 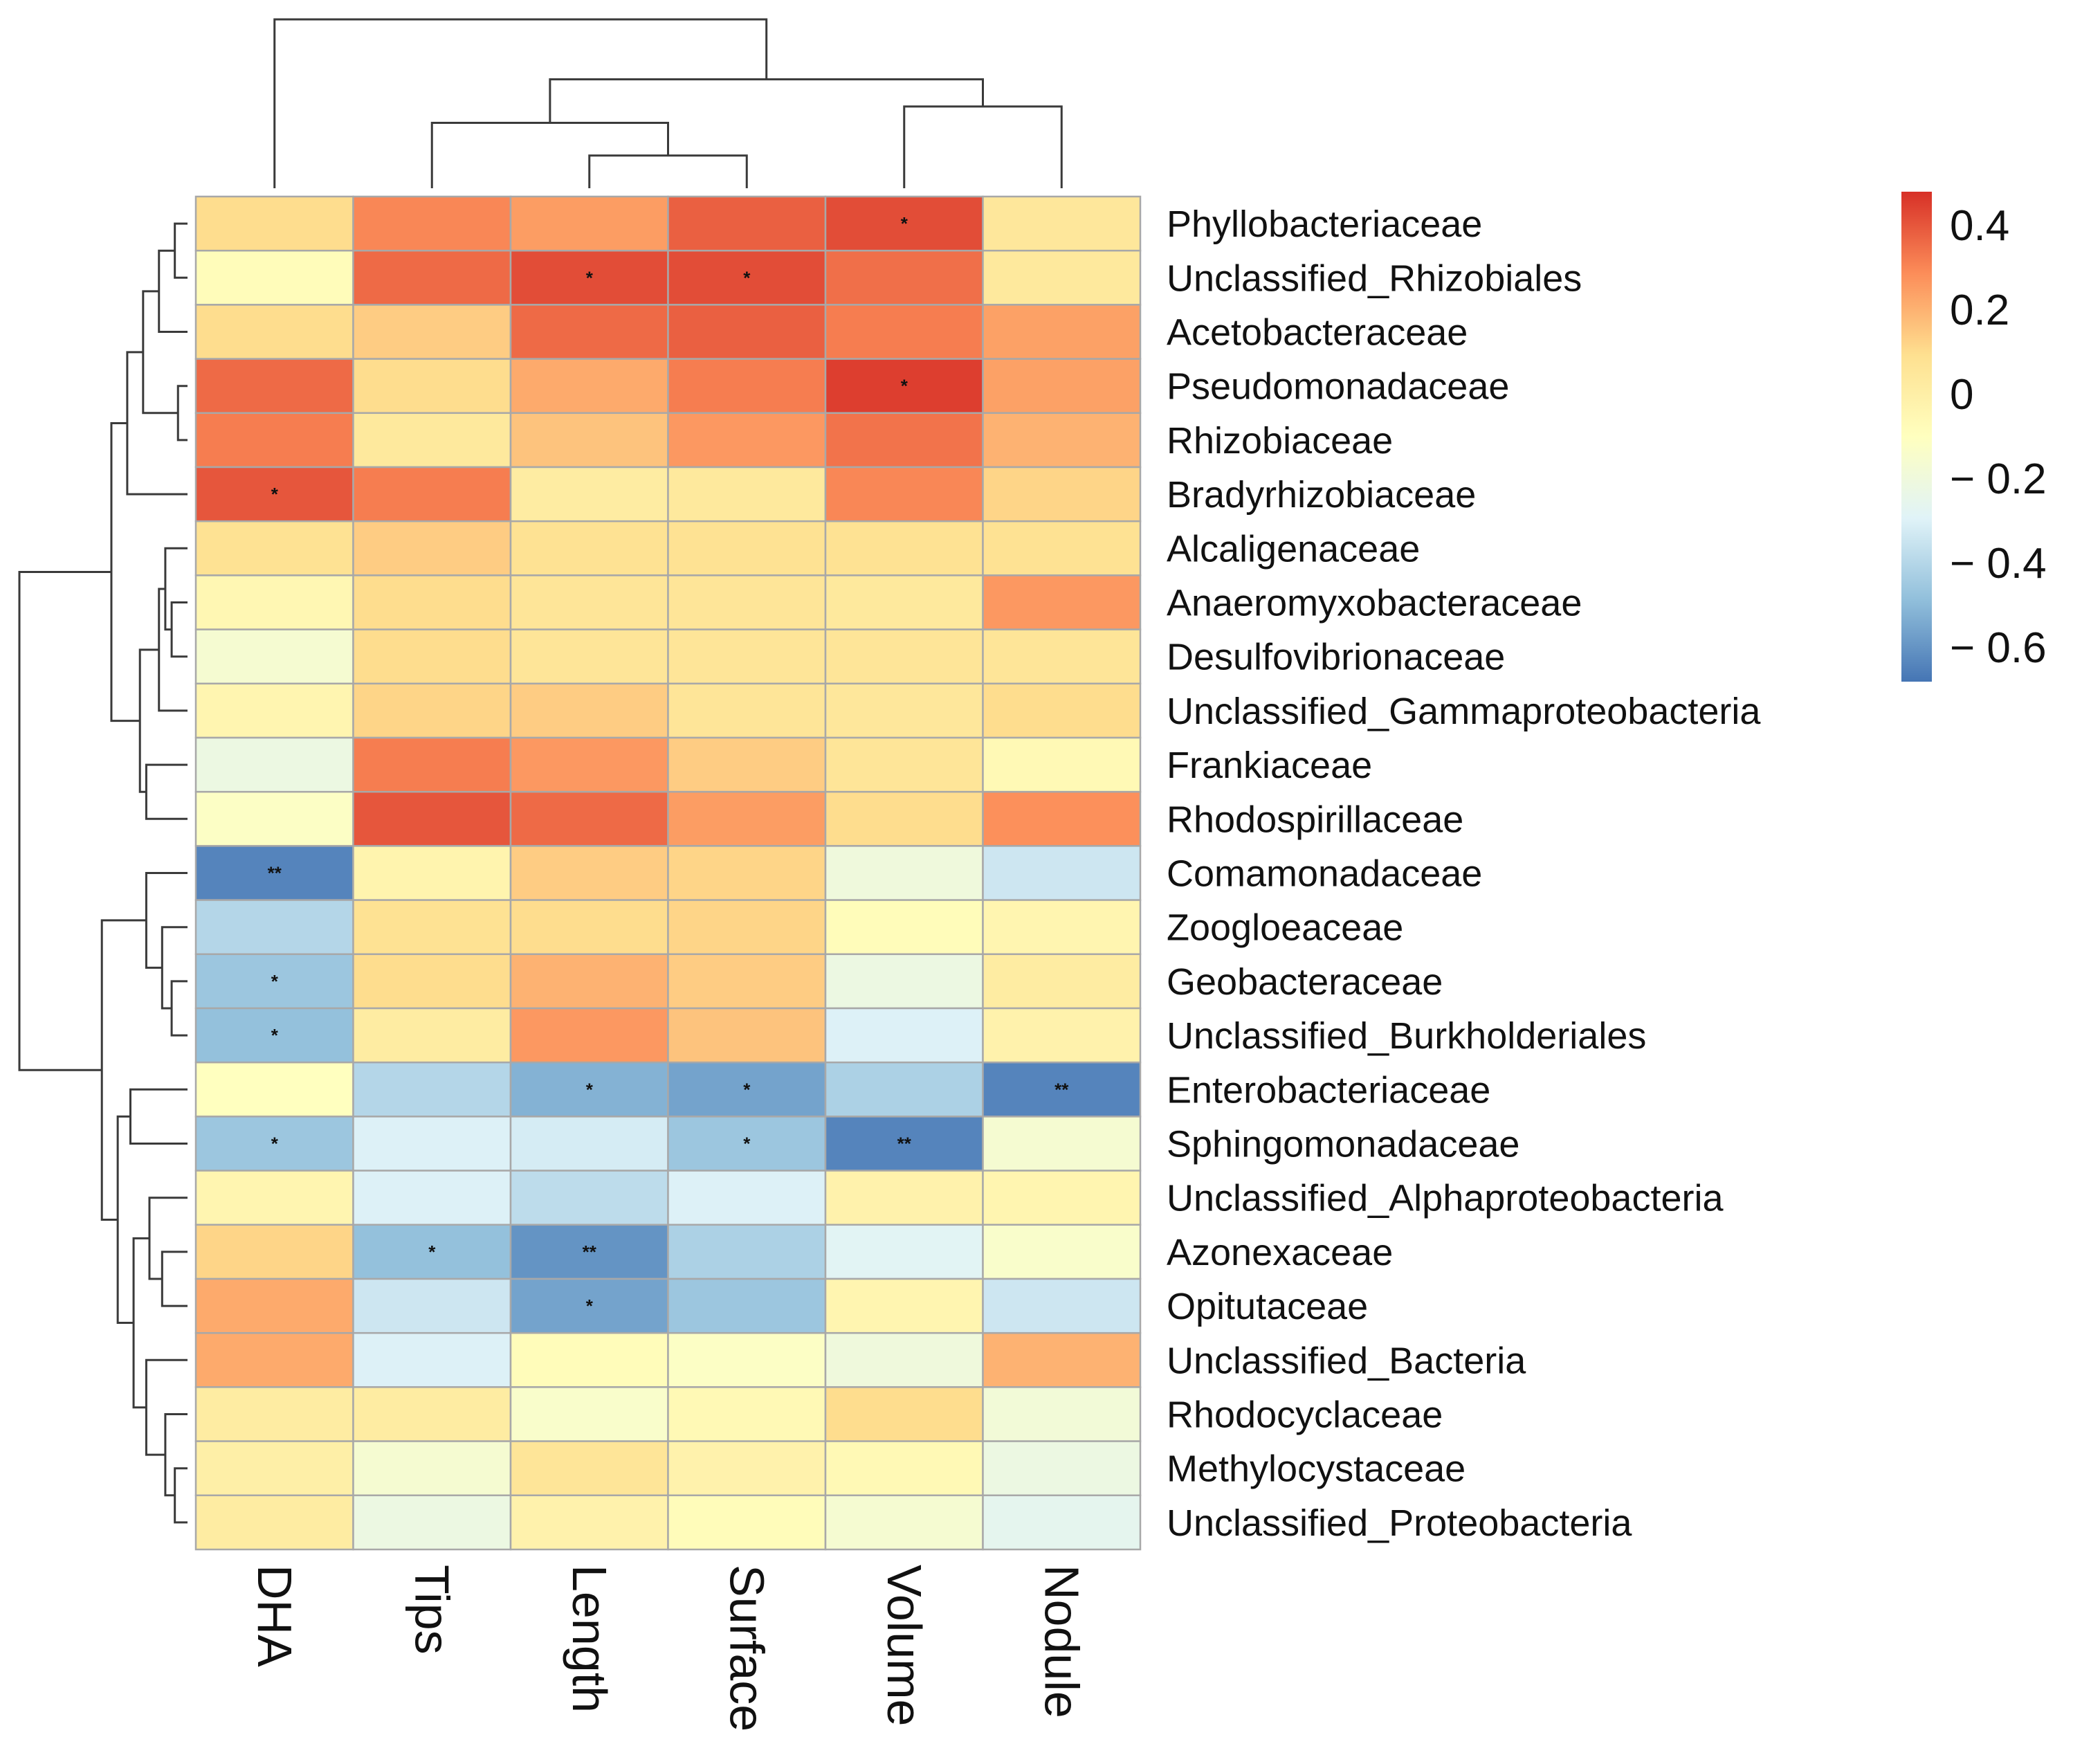 I want to click on row-label: Unclassified_Rhizobiales, so click(x=1374, y=278).